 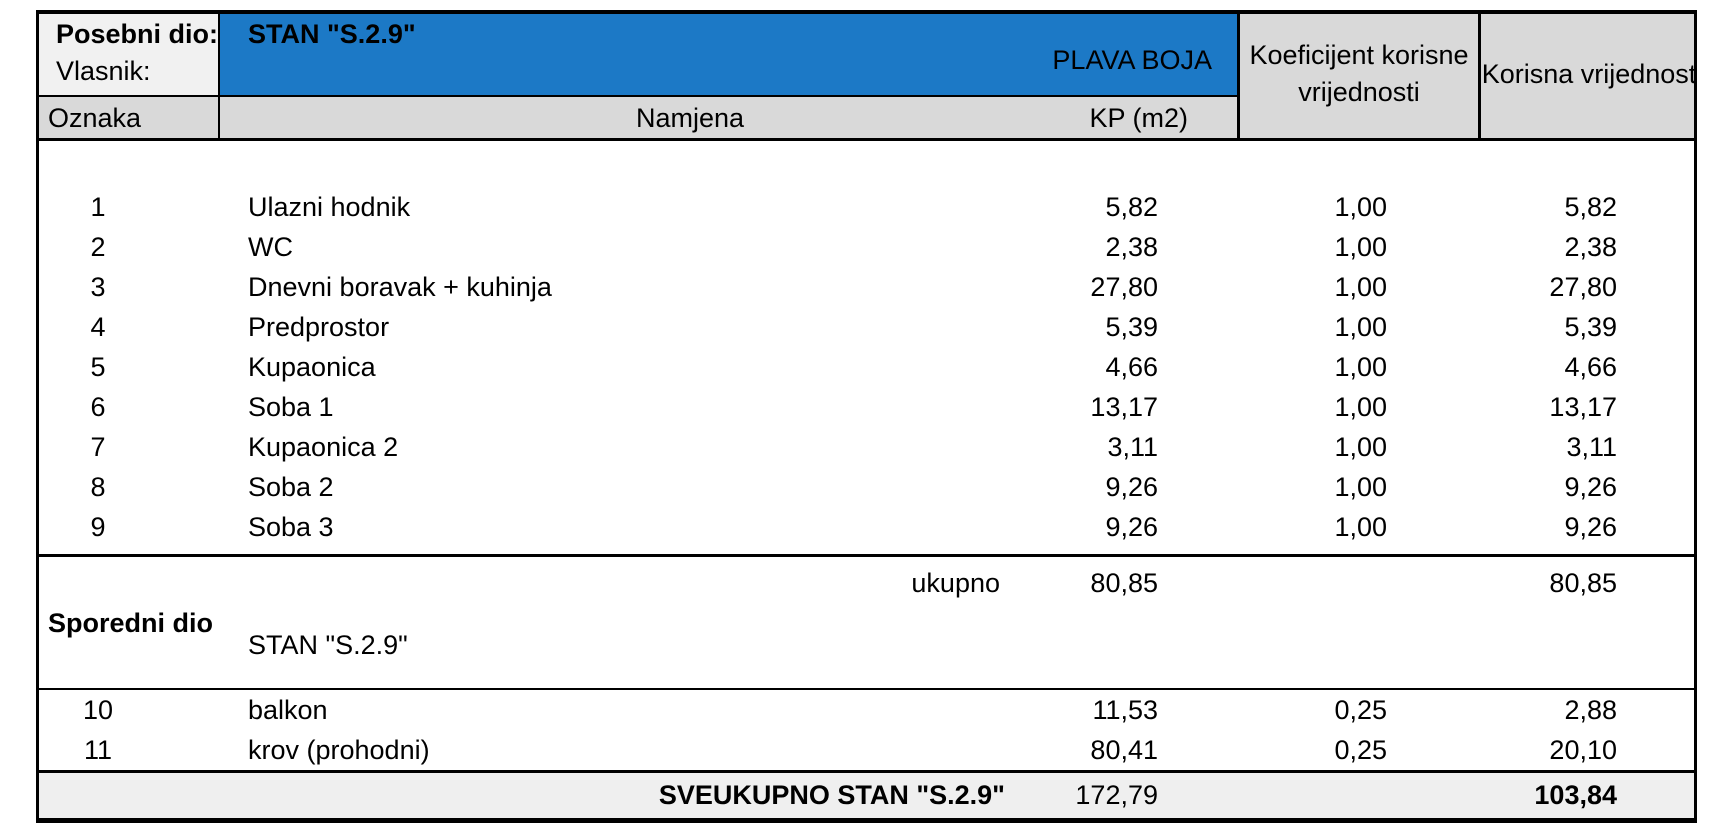 What do you see at coordinates (863, 750) in the screenshot?
I see `table-row: 11 krov (prohodni) 80,41 0,25 20,10` at bounding box center [863, 750].